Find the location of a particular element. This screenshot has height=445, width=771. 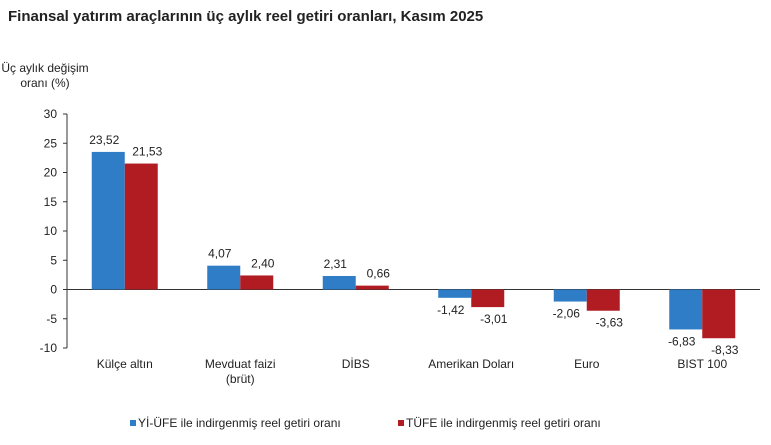

legend-label: TÜFE ile indirgenmiş reel getiri oranı is located at coordinates (503, 423).